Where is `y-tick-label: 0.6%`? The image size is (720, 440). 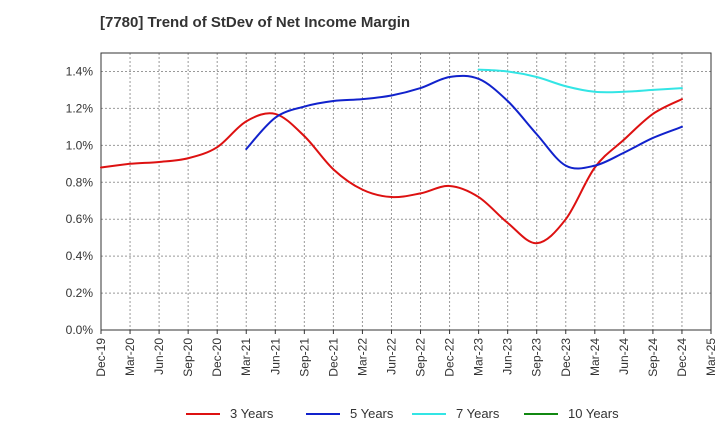
y-tick-label: 0.6% is located at coordinates (80, 219).